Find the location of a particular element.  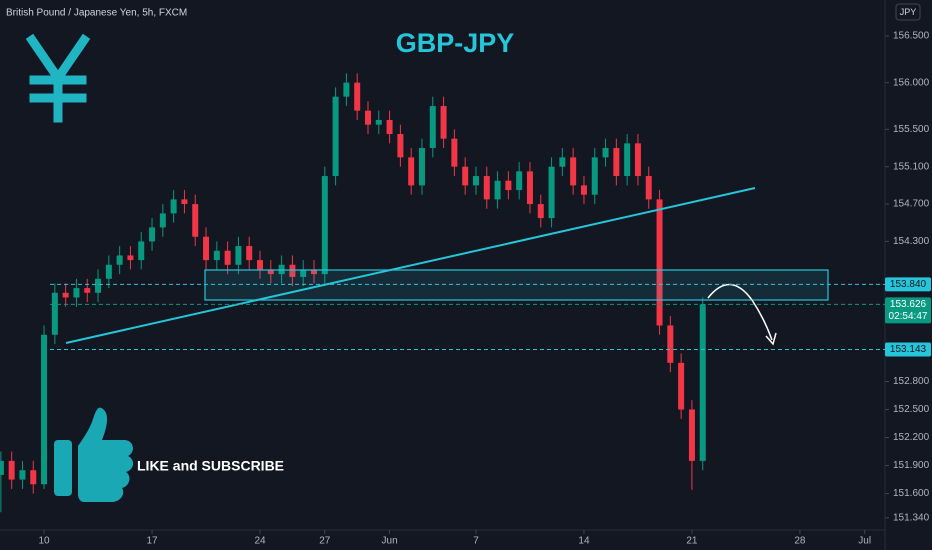

projection-arrow is located at coordinates (740, 312).